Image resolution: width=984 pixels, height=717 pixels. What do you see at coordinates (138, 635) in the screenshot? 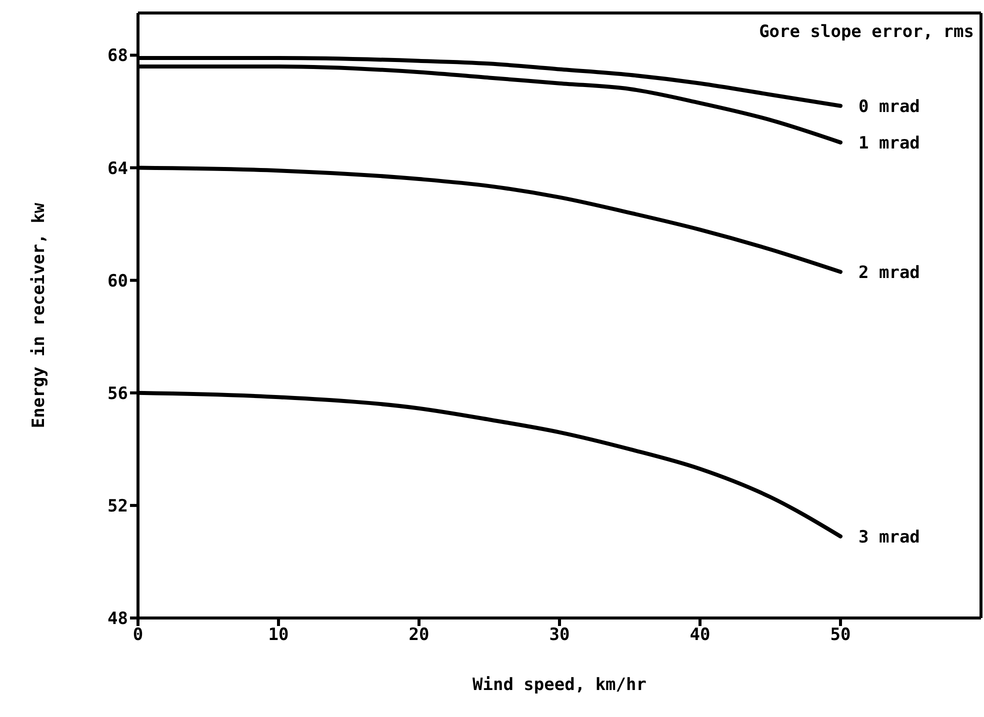
I see `x-tick-label: 0` at bounding box center [138, 635].